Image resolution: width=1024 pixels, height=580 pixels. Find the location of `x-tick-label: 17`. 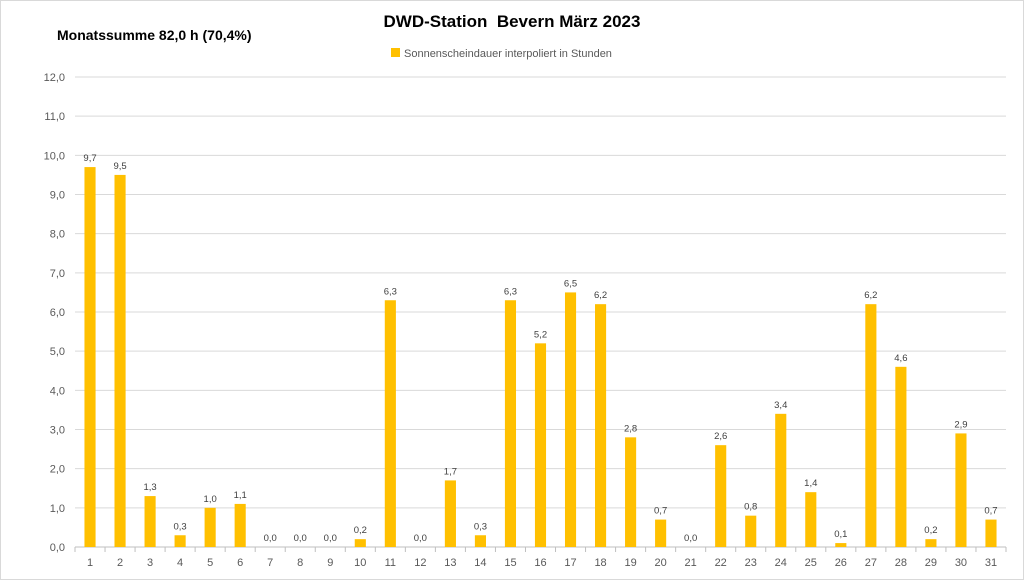

x-tick-label: 17 is located at coordinates (570, 563).